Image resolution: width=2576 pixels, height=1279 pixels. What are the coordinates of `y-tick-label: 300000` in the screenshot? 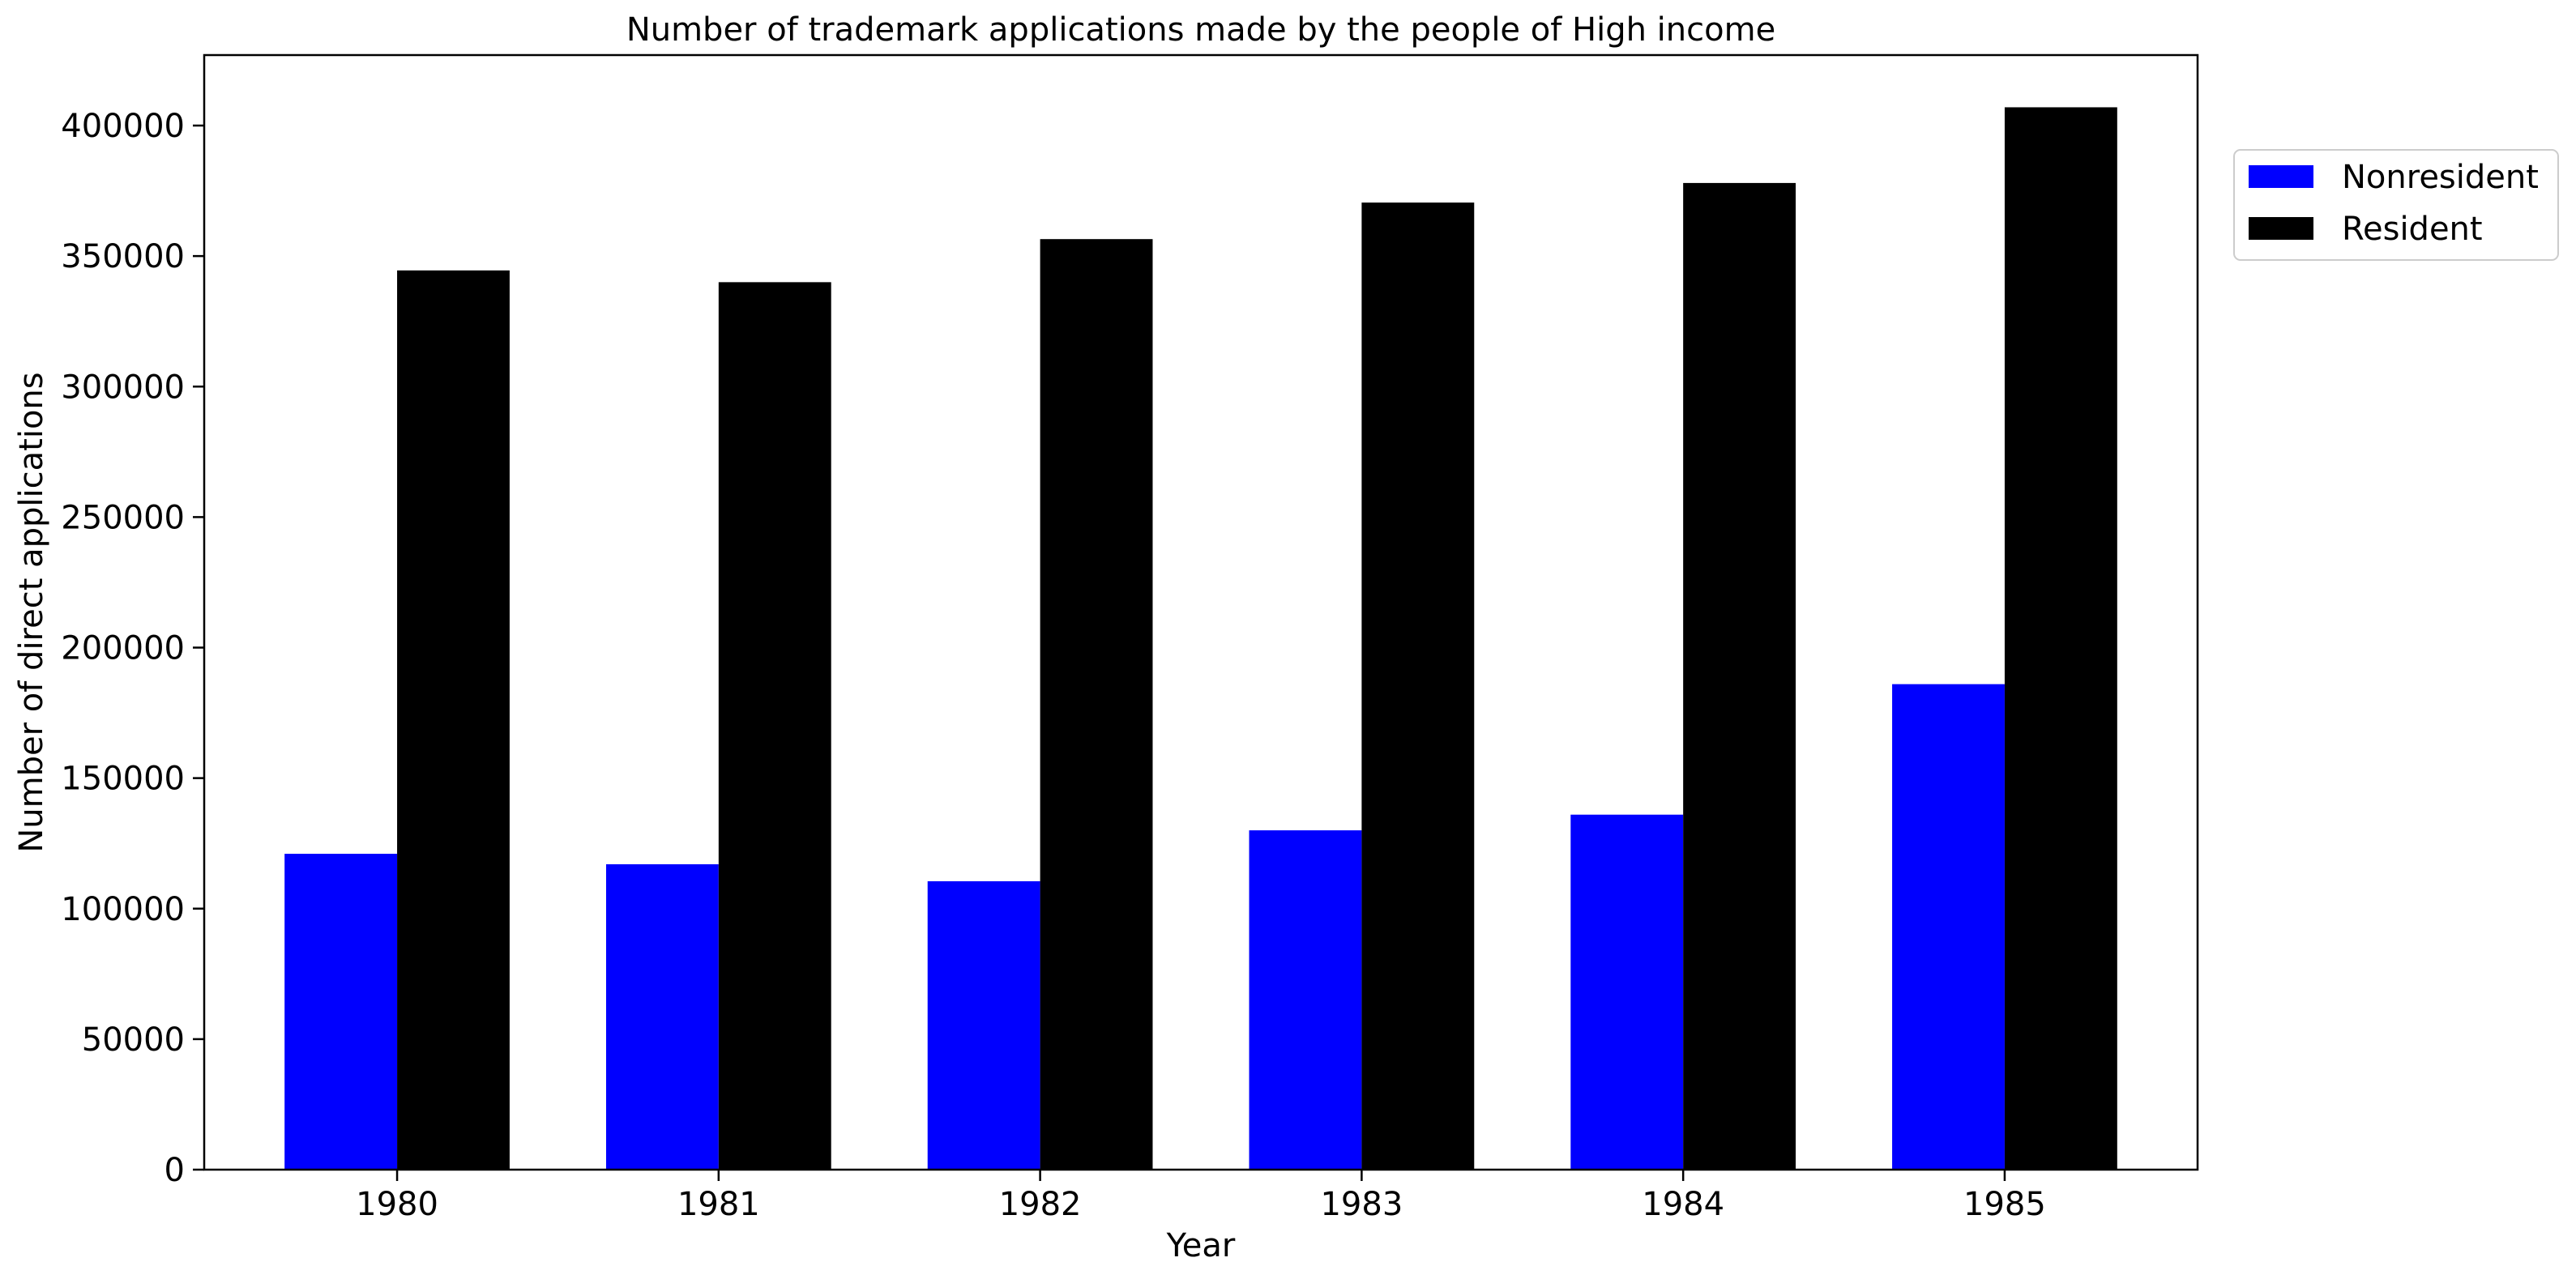 It's located at (123, 387).